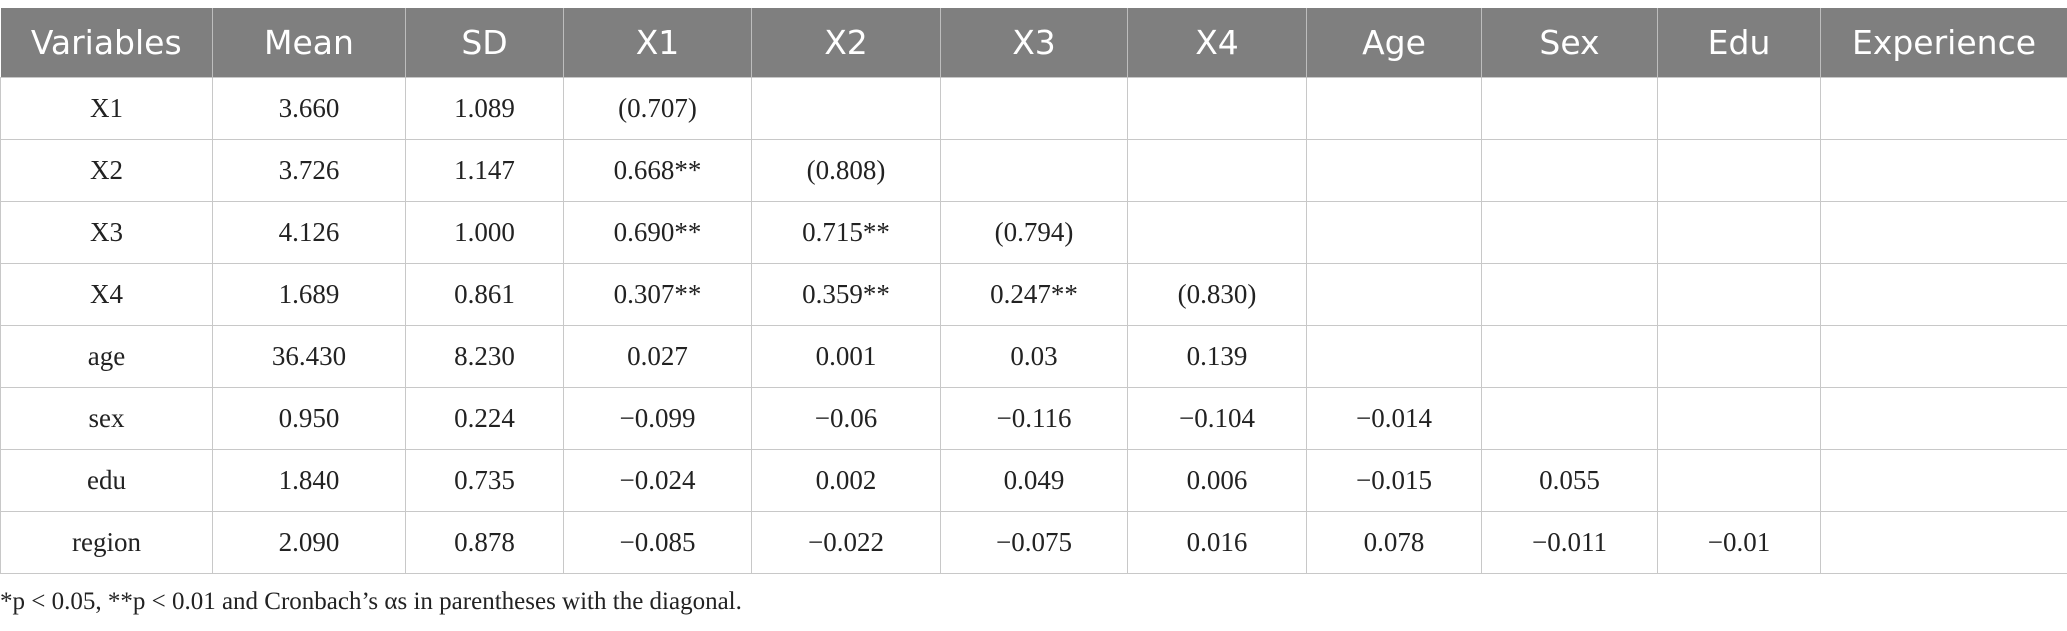 Image resolution: width=2067 pixels, height=631 pixels. I want to click on header-cell: Age, so click(1394, 43).